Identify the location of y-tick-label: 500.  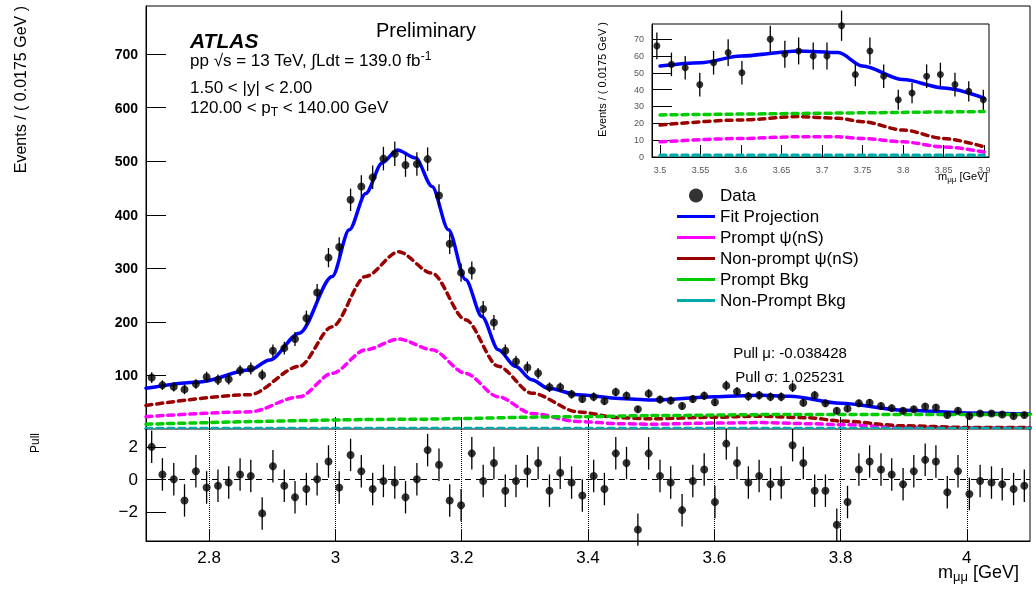
(126, 161).